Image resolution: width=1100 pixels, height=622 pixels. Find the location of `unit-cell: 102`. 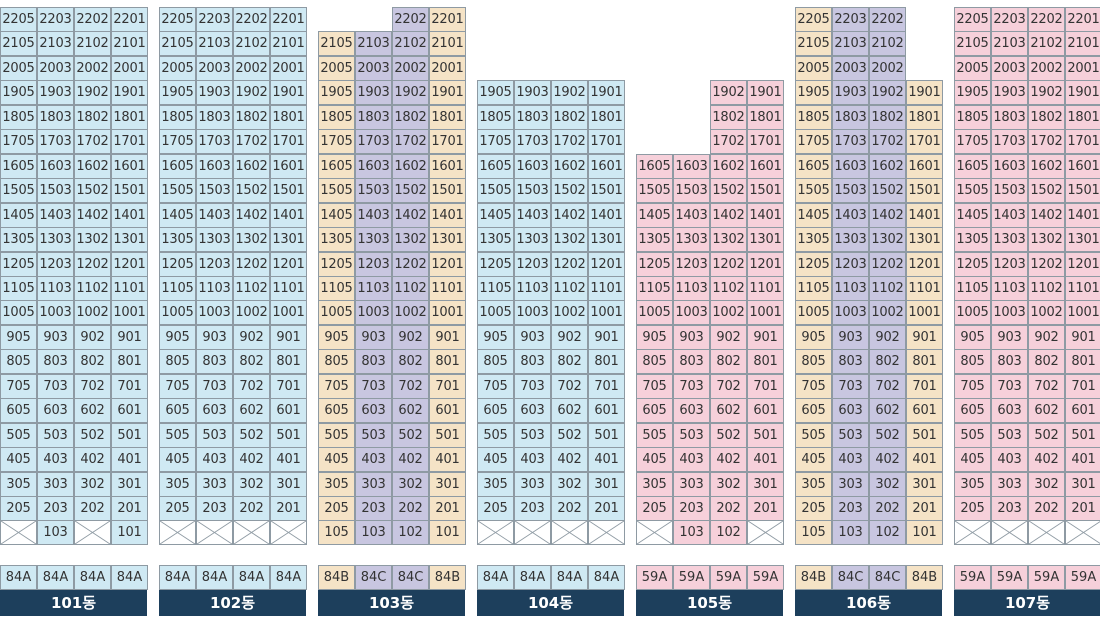

unit-cell: 102 is located at coordinates (728, 533).